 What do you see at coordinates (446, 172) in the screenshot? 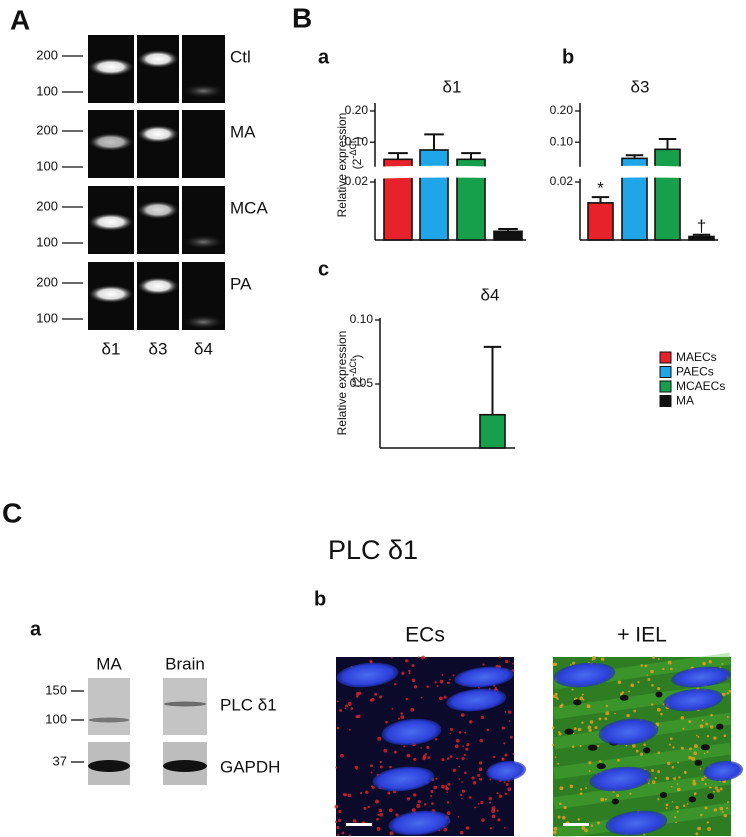
I see `axis-break` at bounding box center [446, 172].